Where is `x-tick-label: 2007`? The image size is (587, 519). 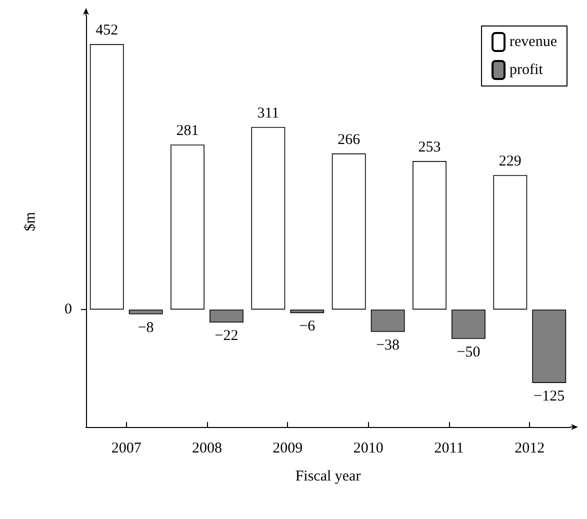 x-tick-label: 2007 is located at coordinates (126, 448).